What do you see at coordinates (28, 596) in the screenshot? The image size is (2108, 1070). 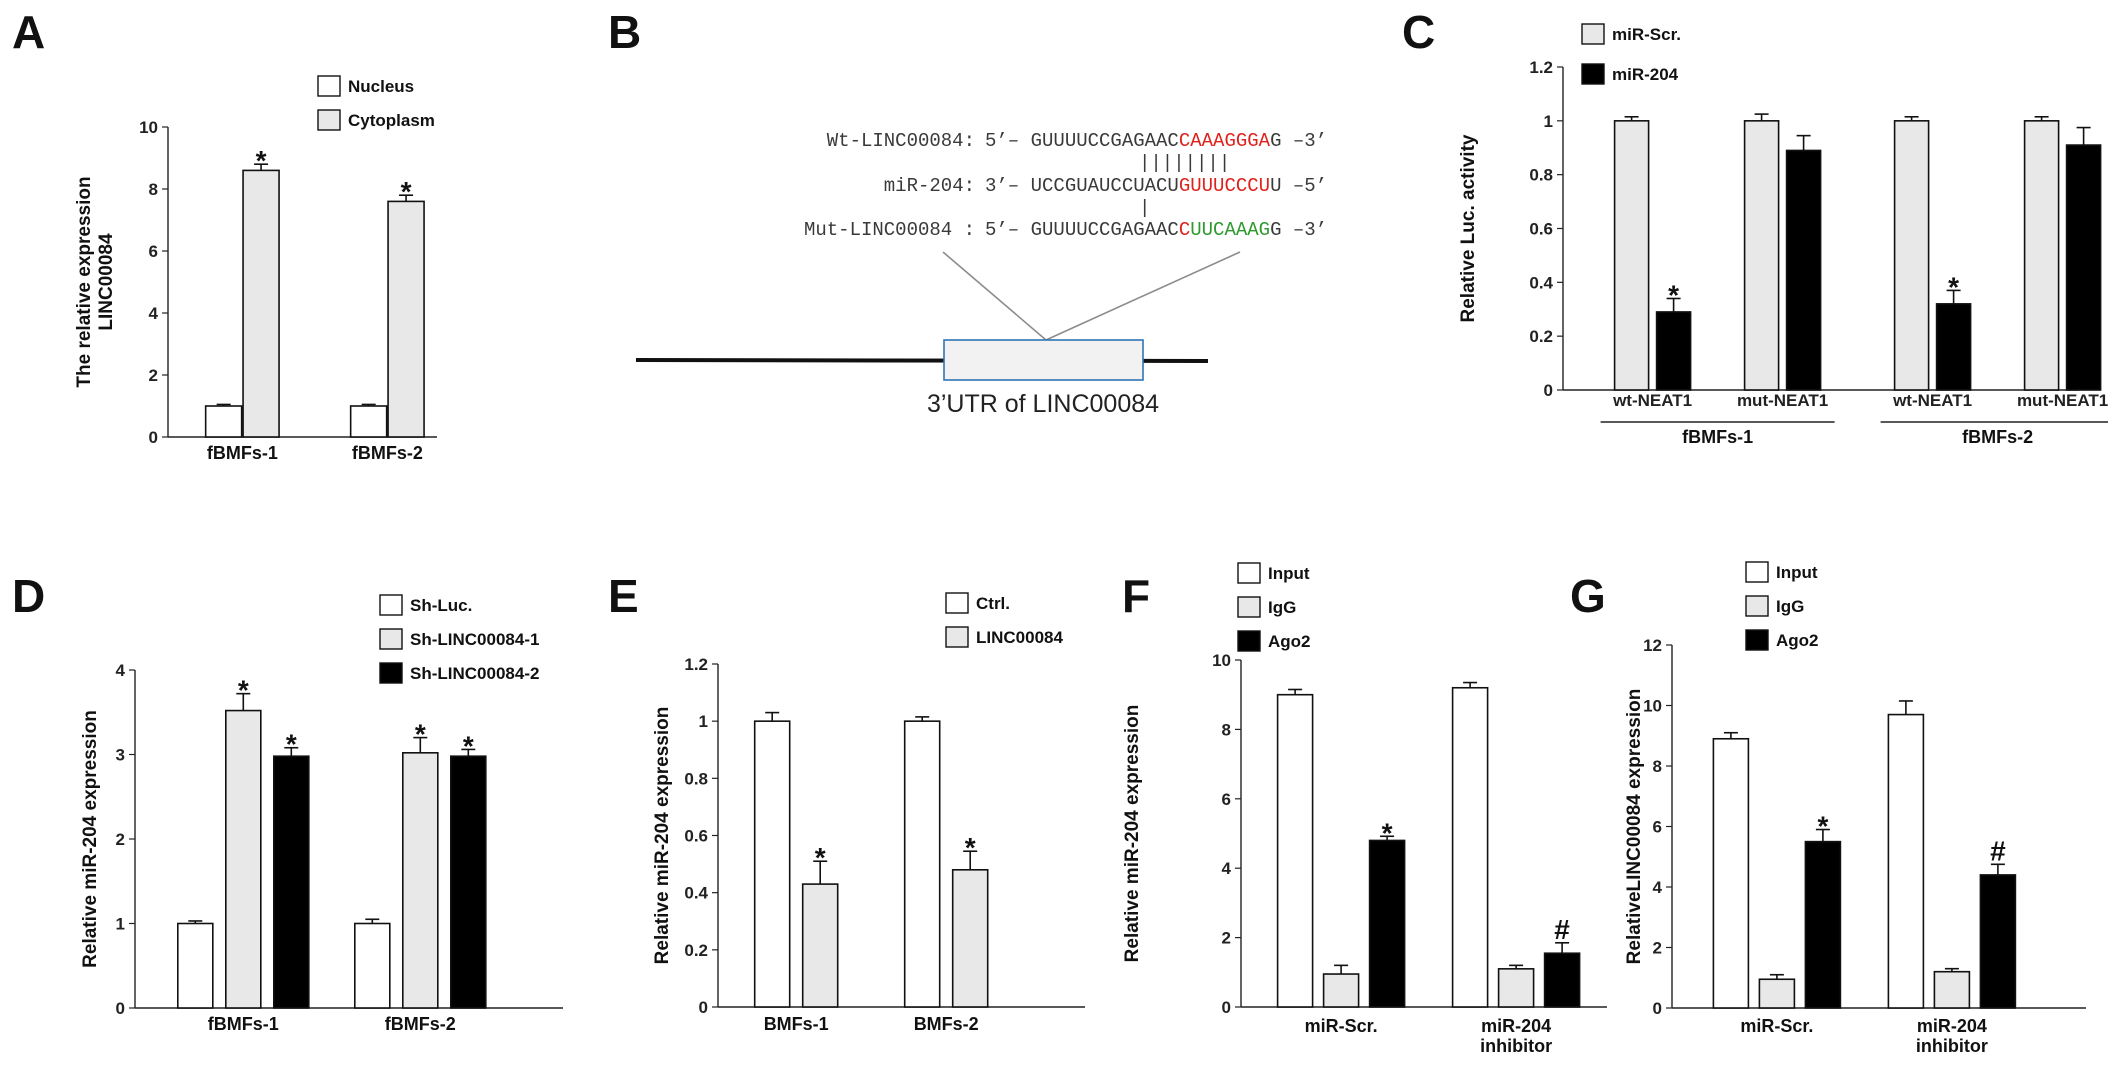 I see `panel-letter-d: D` at bounding box center [28, 596].